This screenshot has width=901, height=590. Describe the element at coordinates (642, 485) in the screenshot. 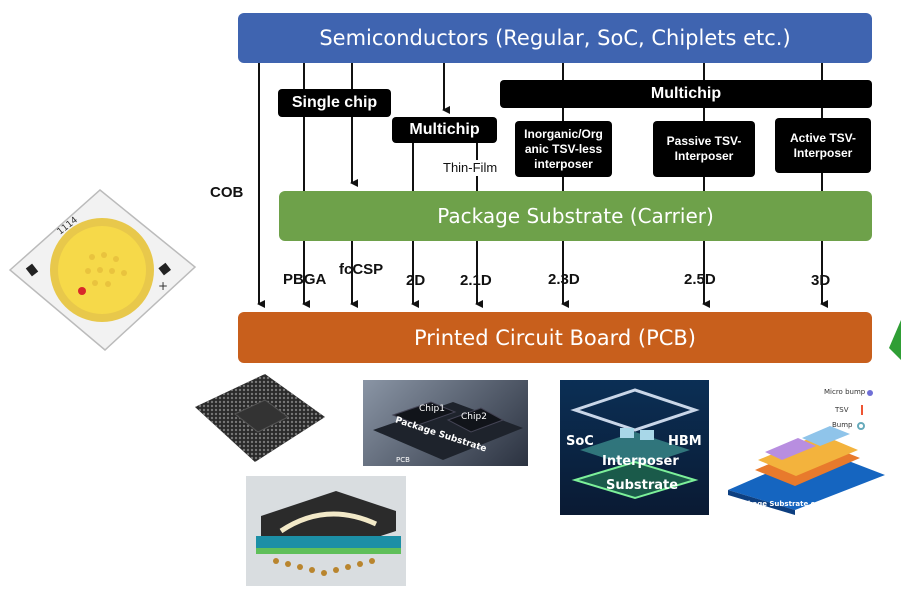

I see `substrate-label: Substrate` at that location.